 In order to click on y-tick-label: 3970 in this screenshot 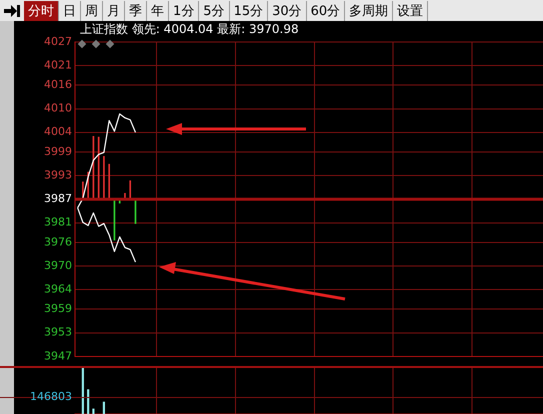, I will do `click(58, 265)`.